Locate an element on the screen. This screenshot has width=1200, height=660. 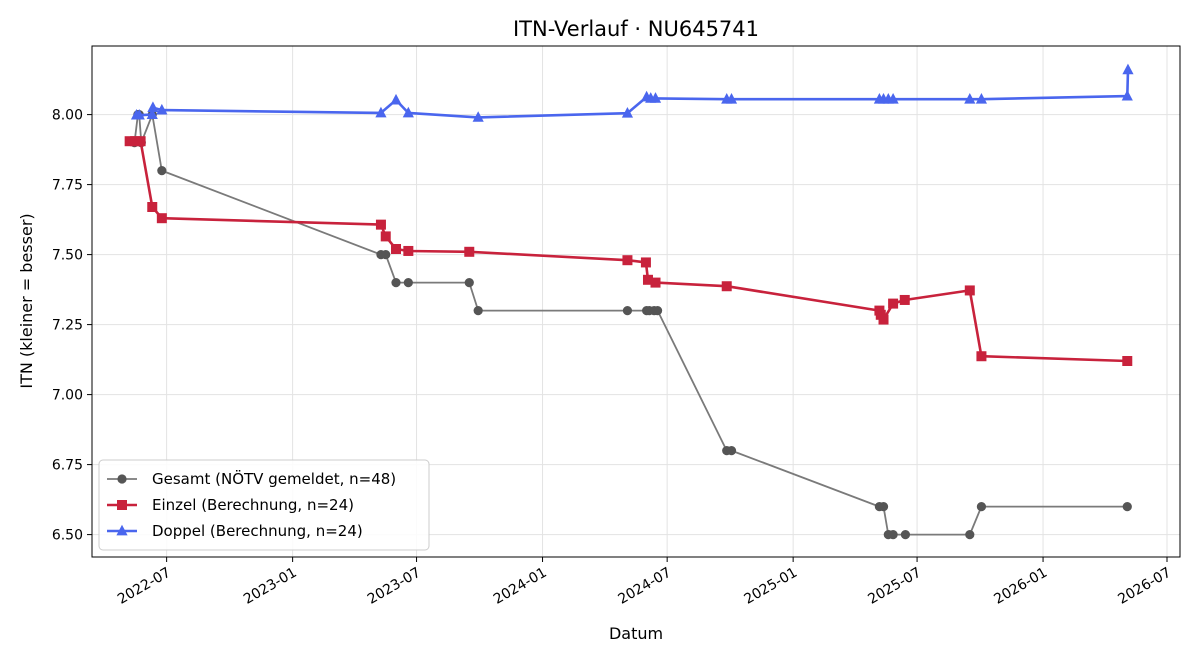
x-tick-label: 2023-01 is located at coordinates (270, 586).